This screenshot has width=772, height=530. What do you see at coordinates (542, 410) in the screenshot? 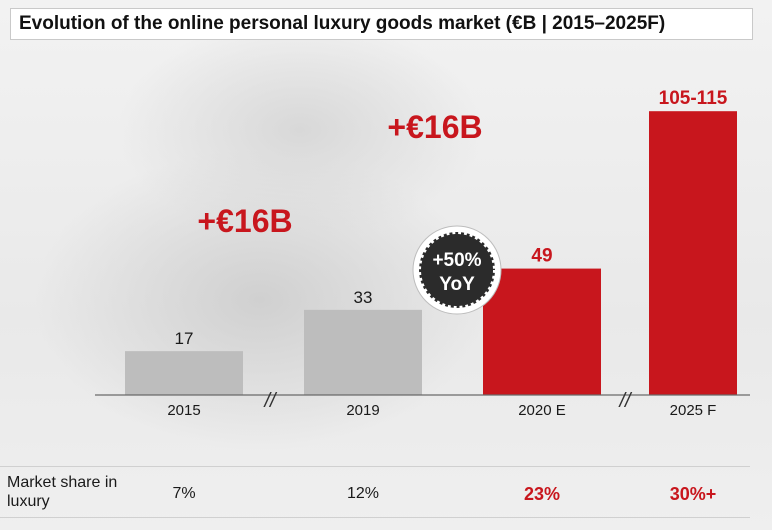
I see `category-label-2: 2020 E` at bounding box center [542, 410].